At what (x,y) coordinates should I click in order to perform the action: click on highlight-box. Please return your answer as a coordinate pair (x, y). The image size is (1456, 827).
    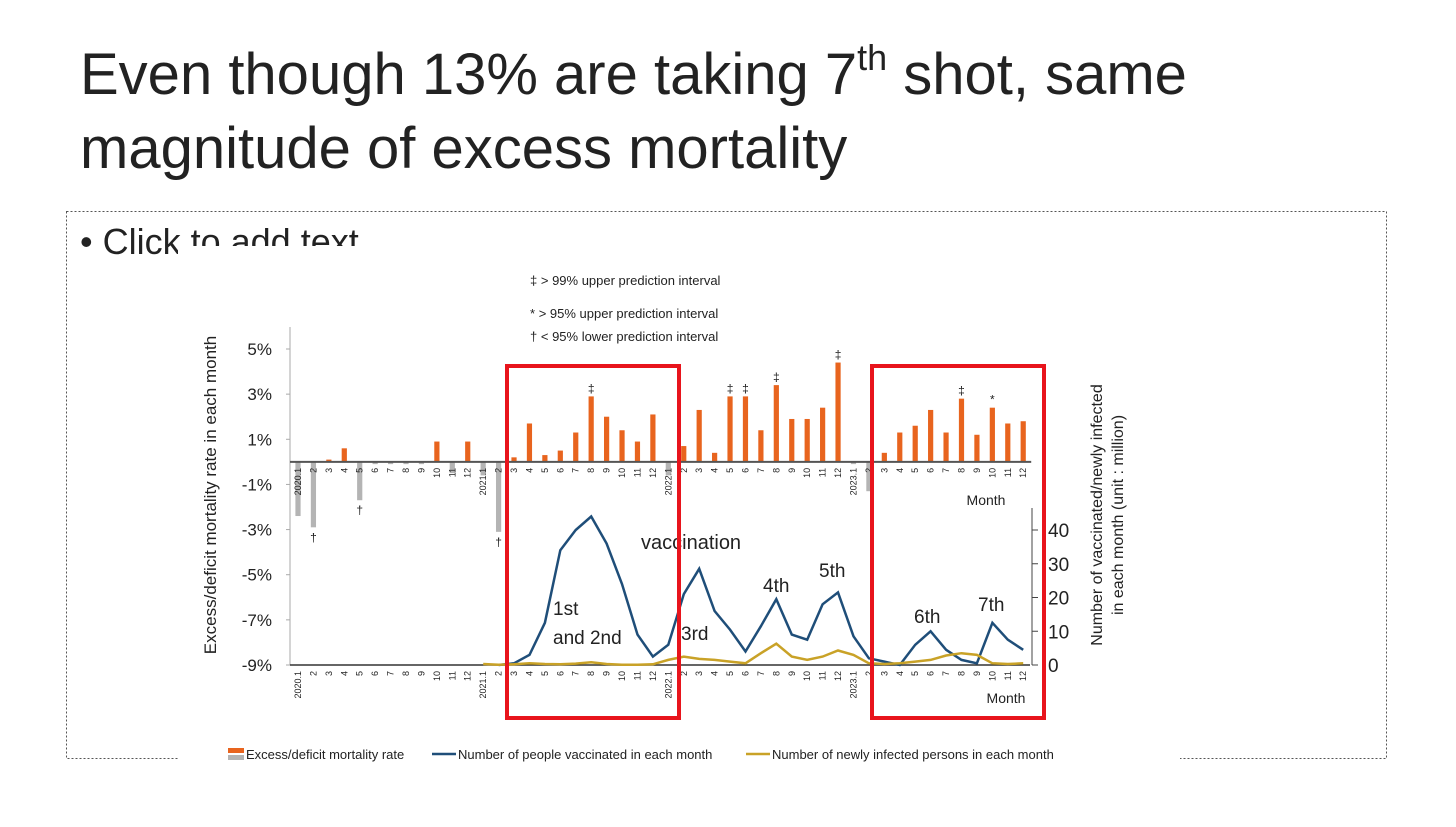
    Looking at the image, I should click on (593, 542).